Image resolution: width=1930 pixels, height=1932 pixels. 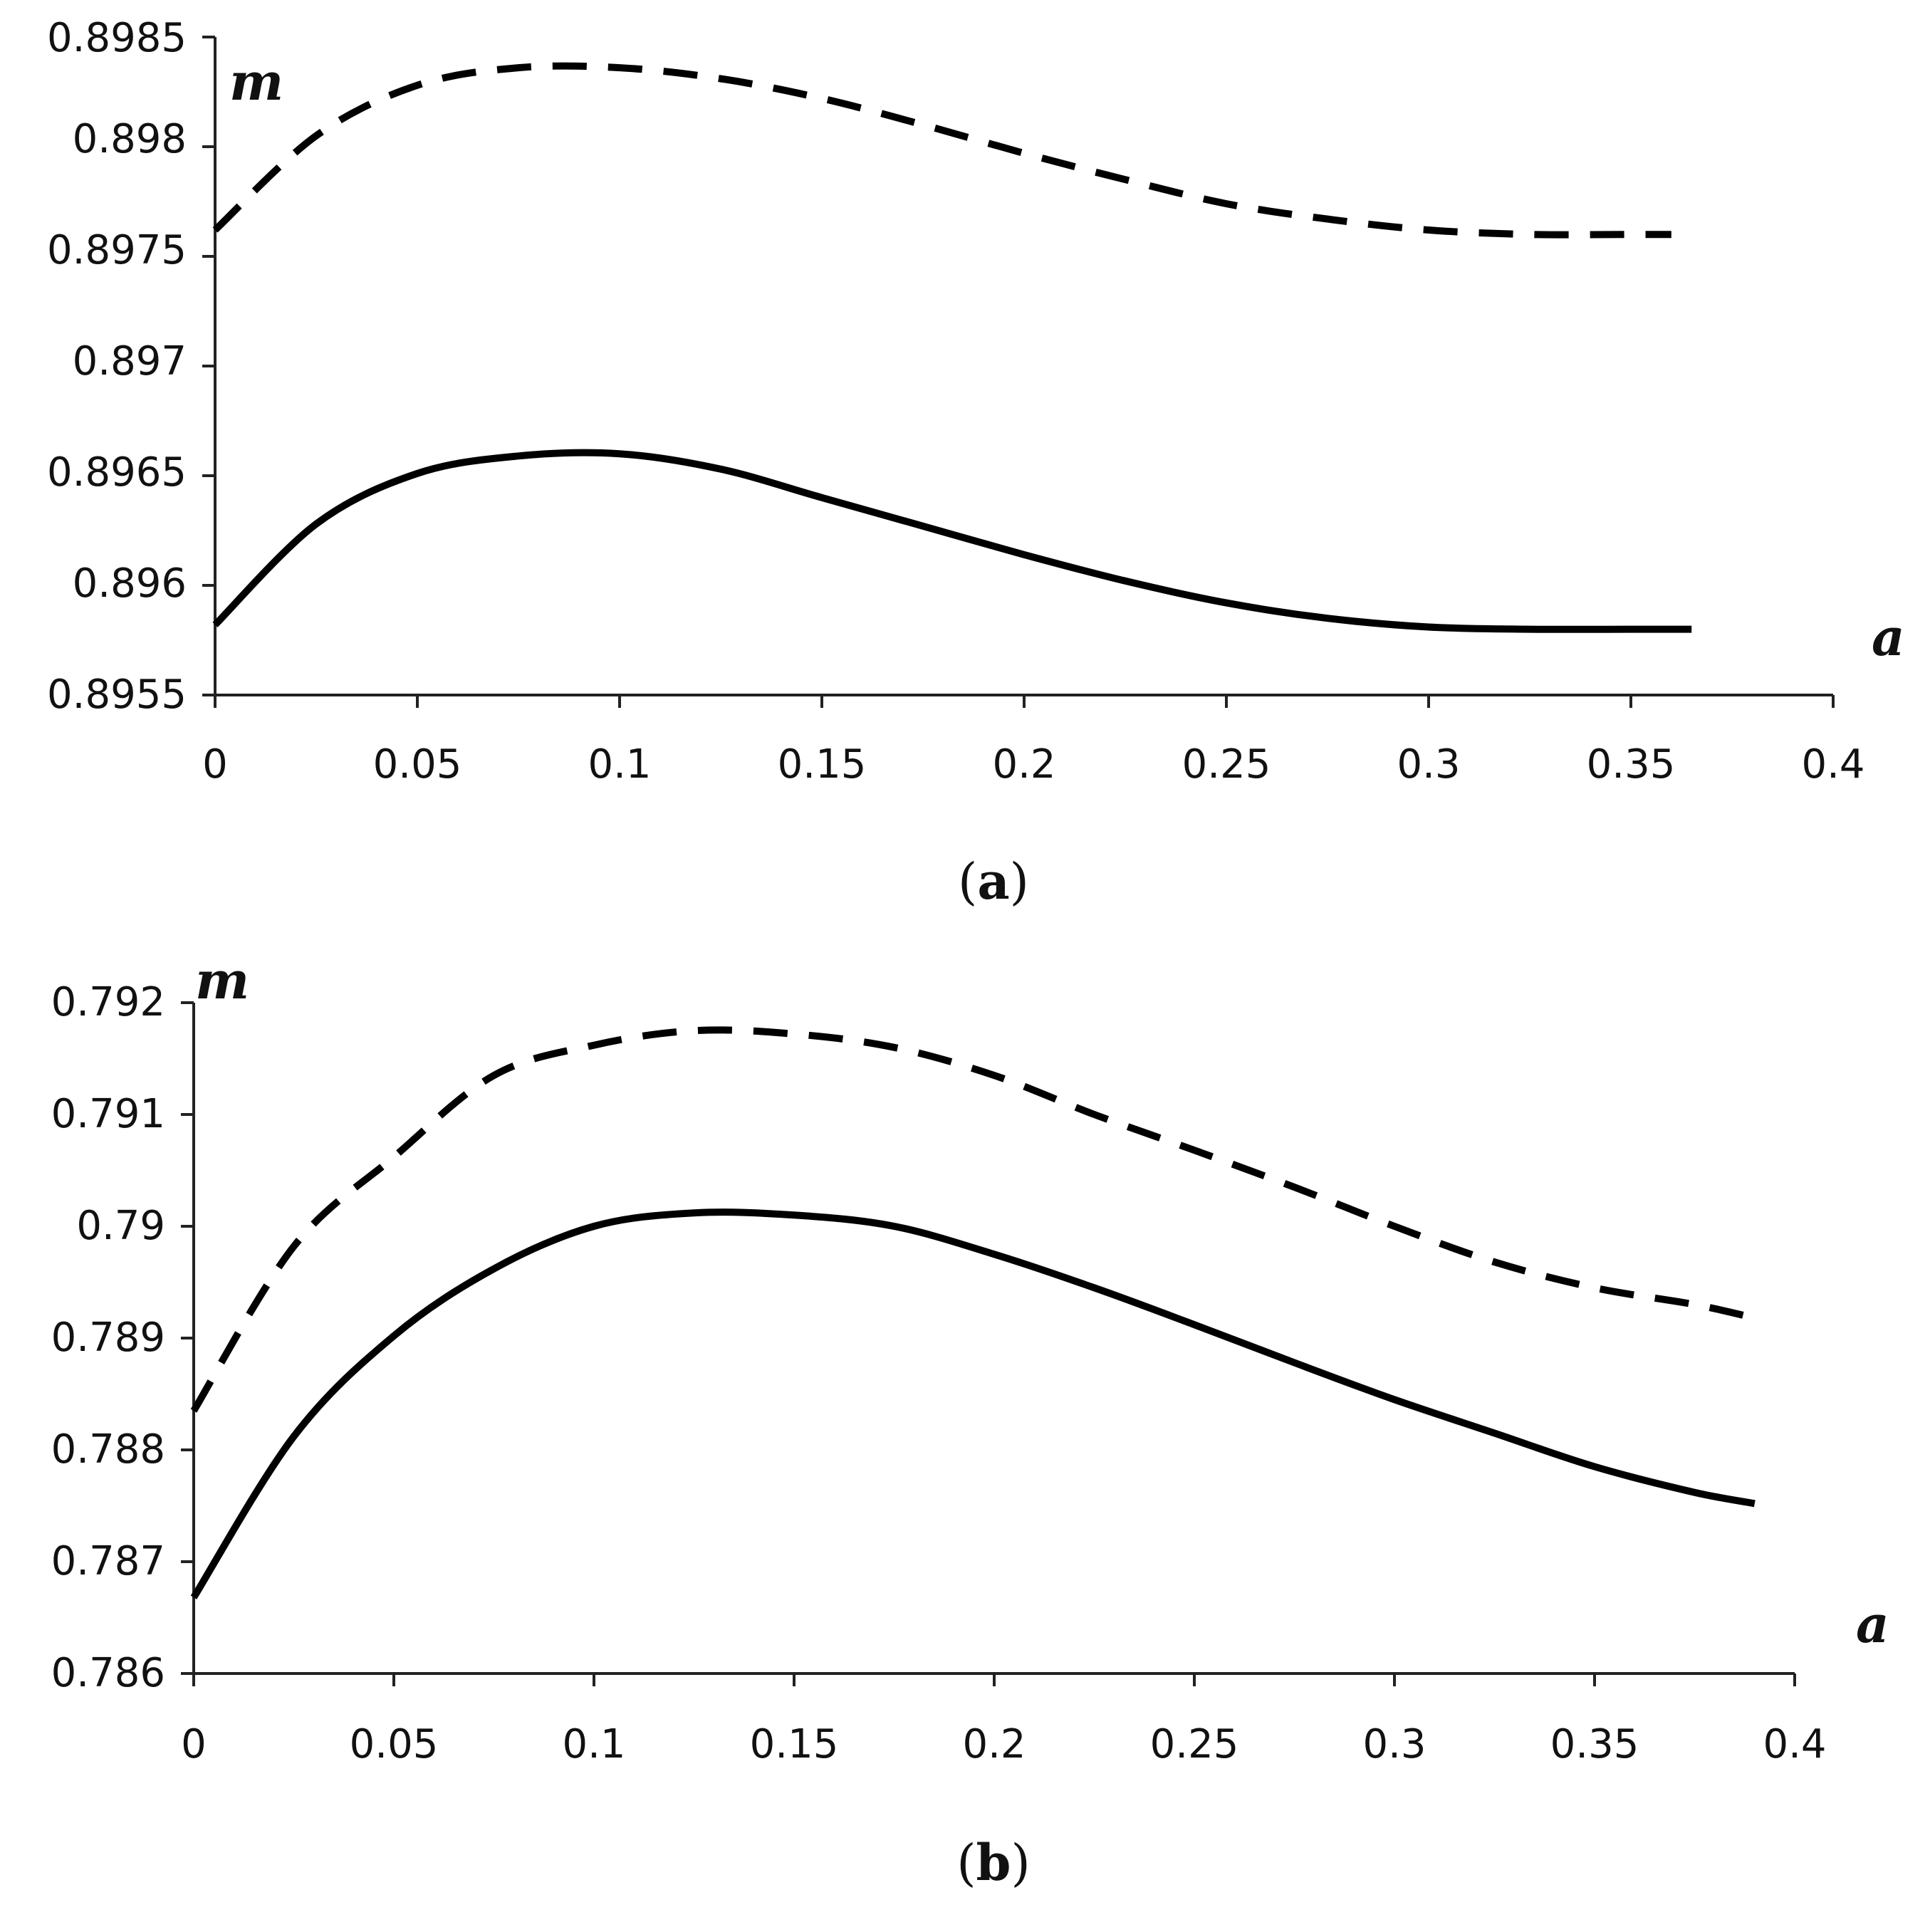 What do you see at coordinates (117, 695) in the screenshot?
I see `y-tick-label: 0.8955` at bounding box center [117, 695].